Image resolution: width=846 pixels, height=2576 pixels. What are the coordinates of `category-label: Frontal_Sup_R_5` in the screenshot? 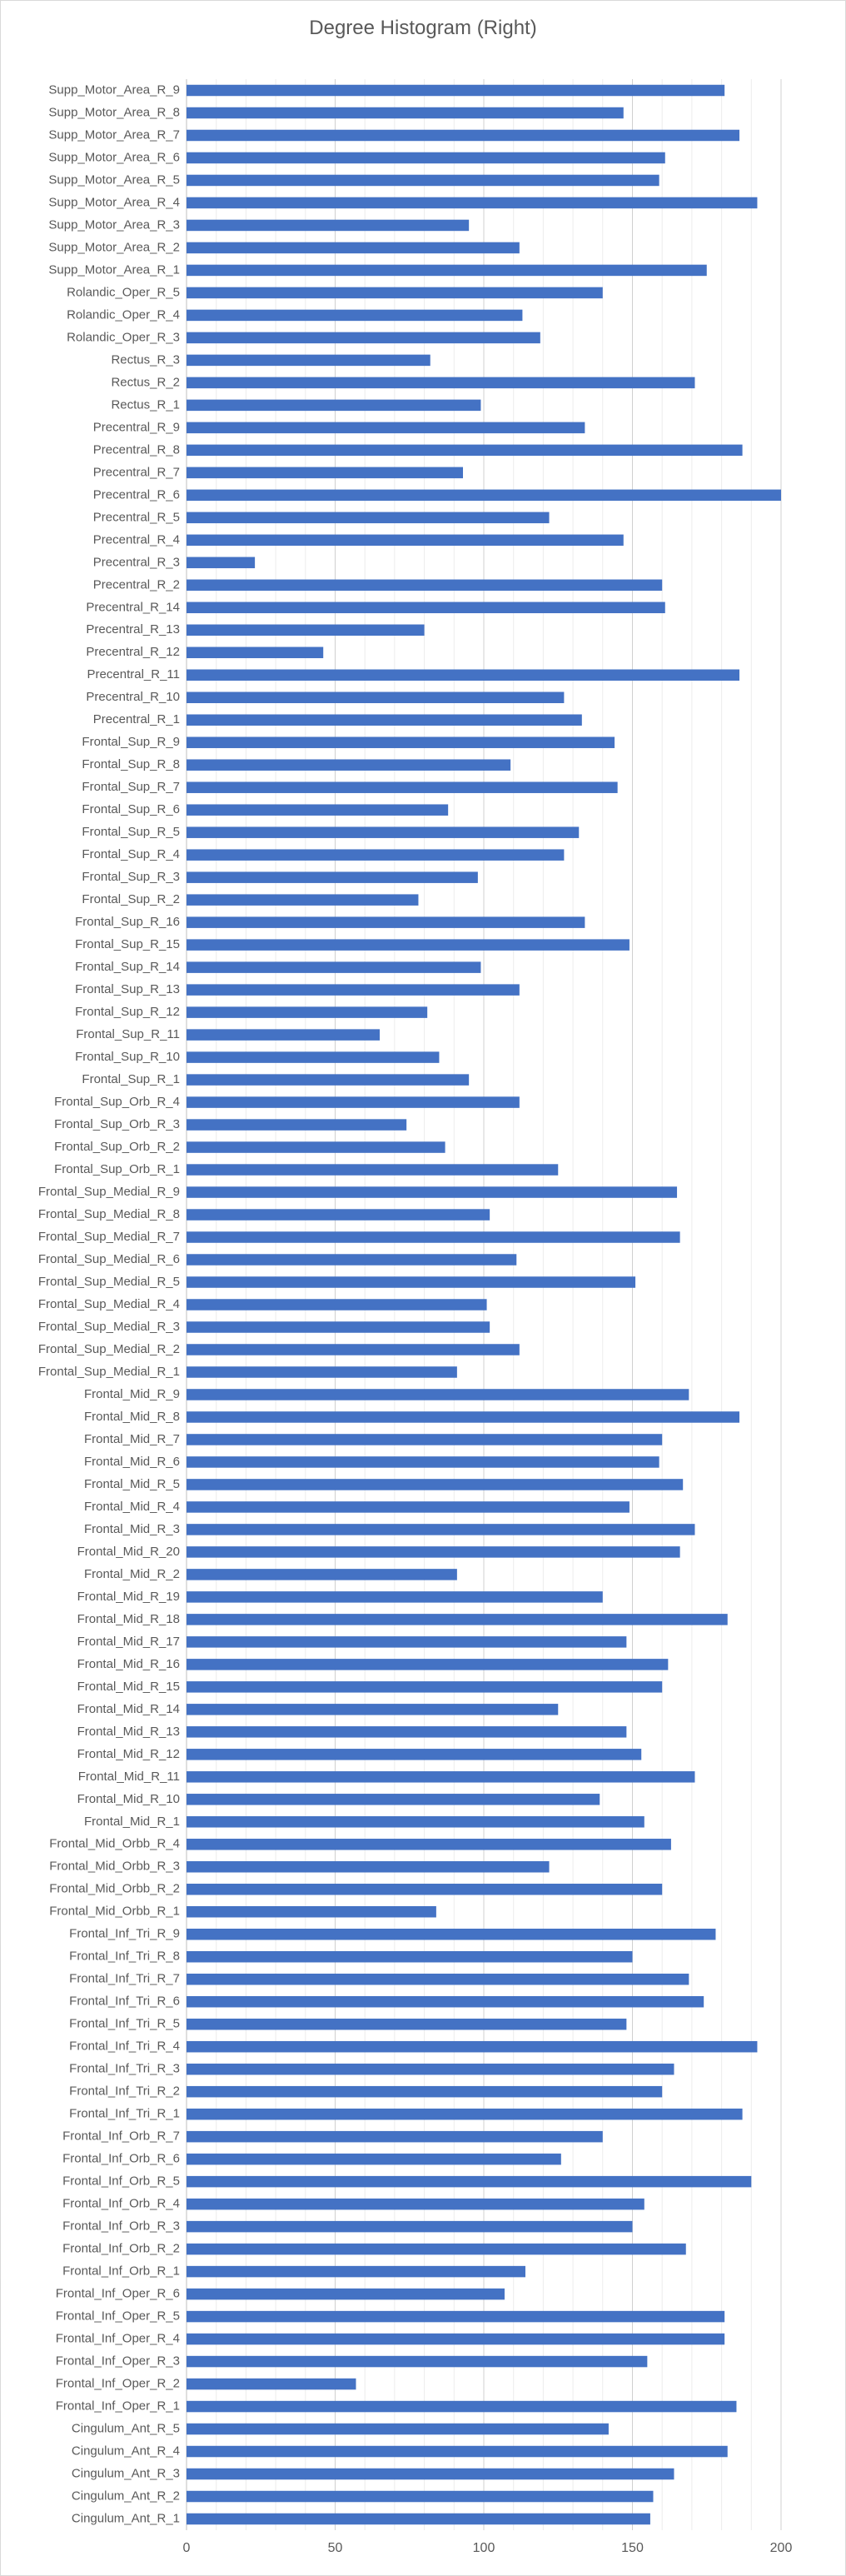 It's located at (131, 832).